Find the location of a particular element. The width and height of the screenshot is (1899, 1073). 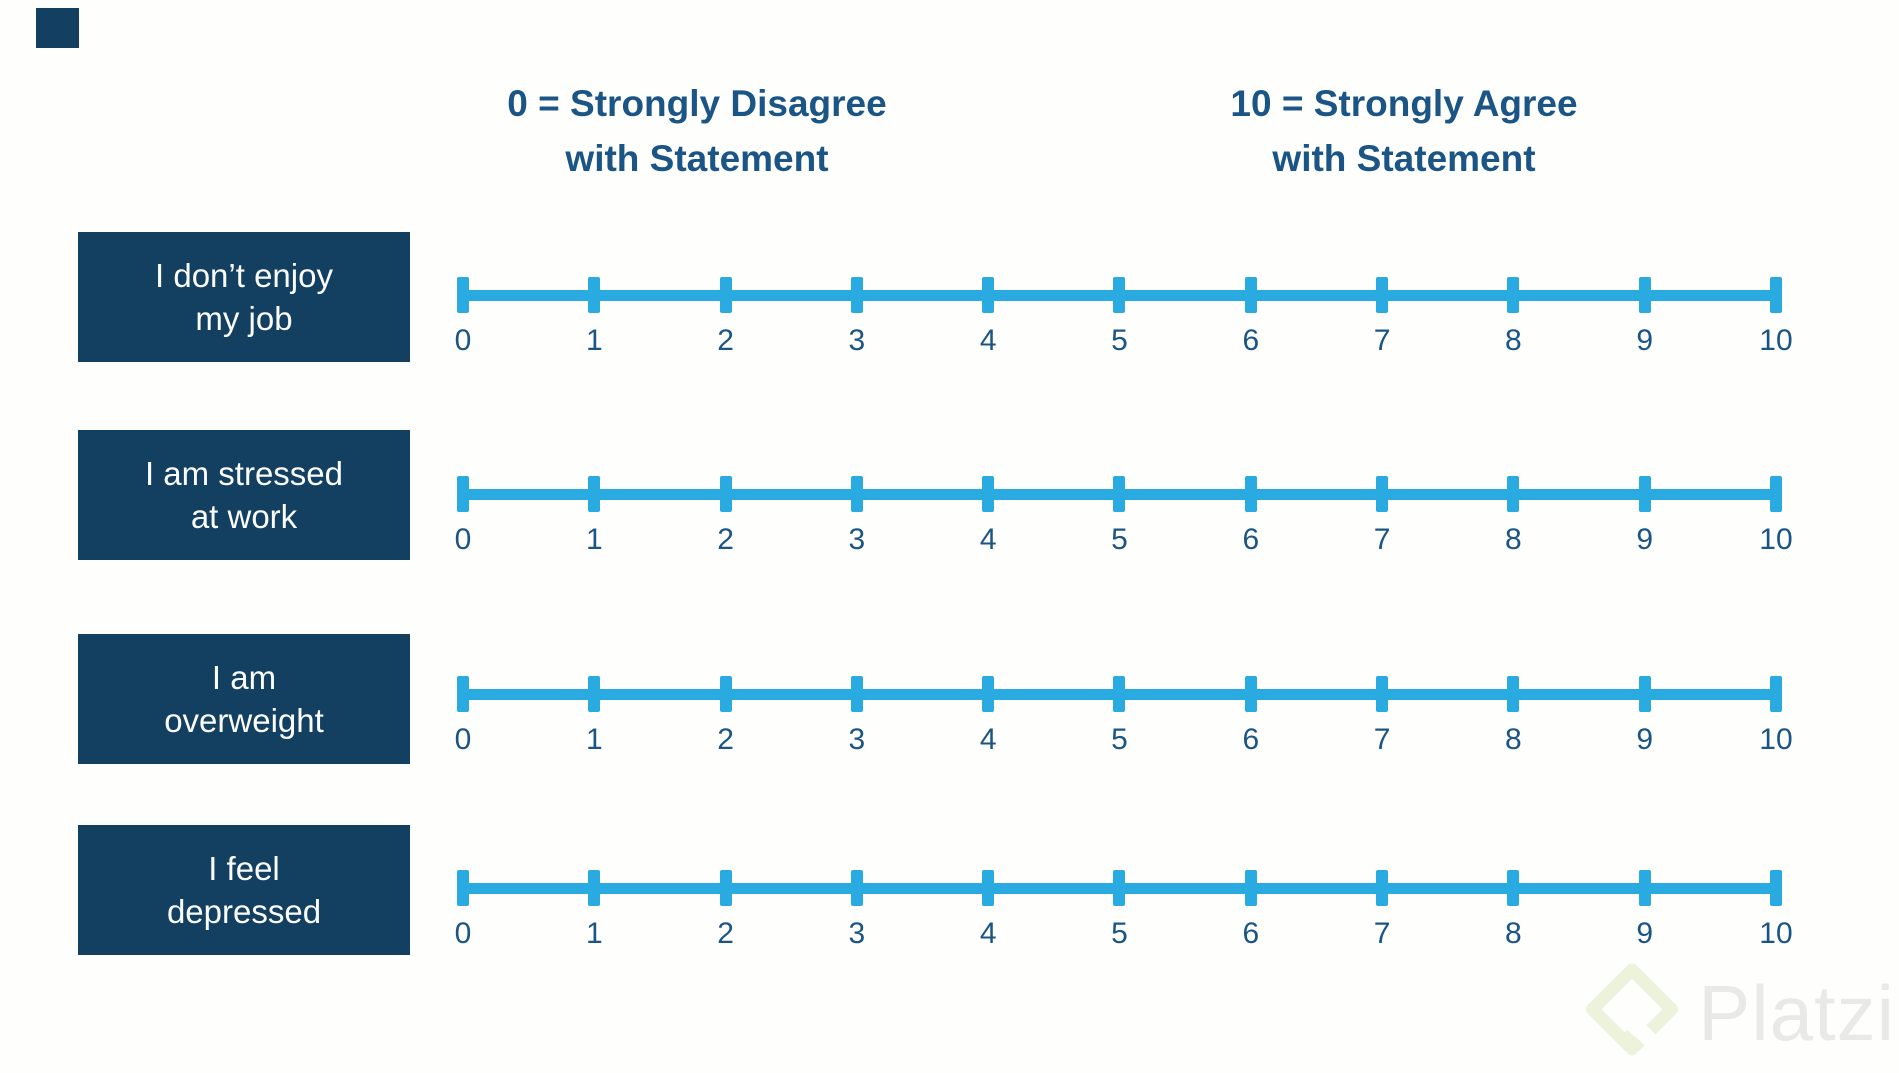

statement-label: I feel depressed is located at coordinates (244, 890).